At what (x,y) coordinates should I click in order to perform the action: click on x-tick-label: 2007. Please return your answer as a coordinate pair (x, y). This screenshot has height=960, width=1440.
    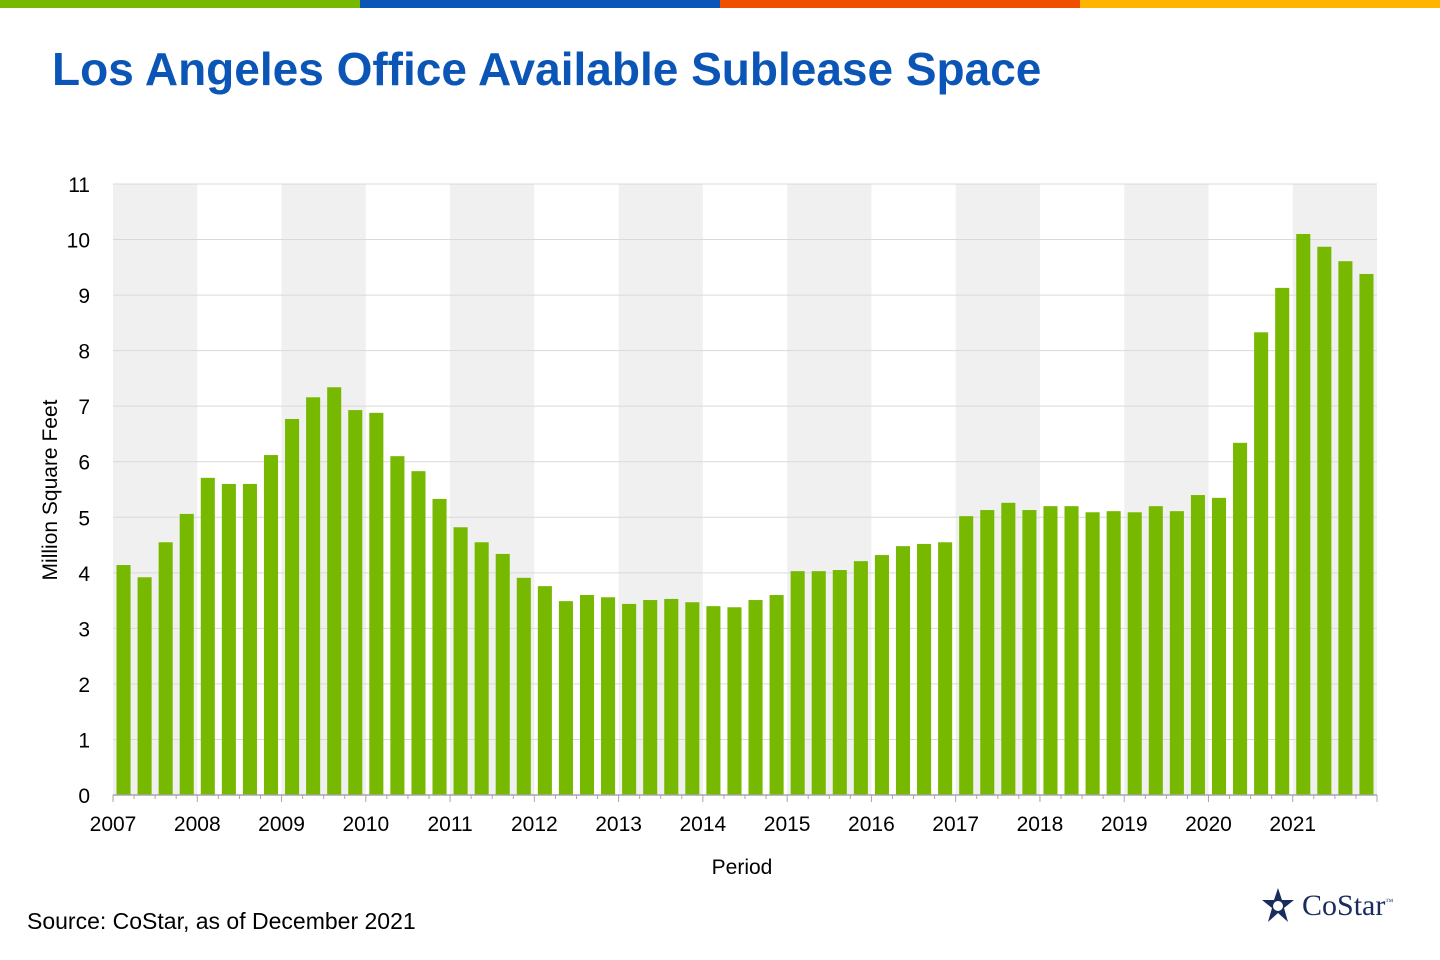
    Looking at the image, I should click on (113, 824).